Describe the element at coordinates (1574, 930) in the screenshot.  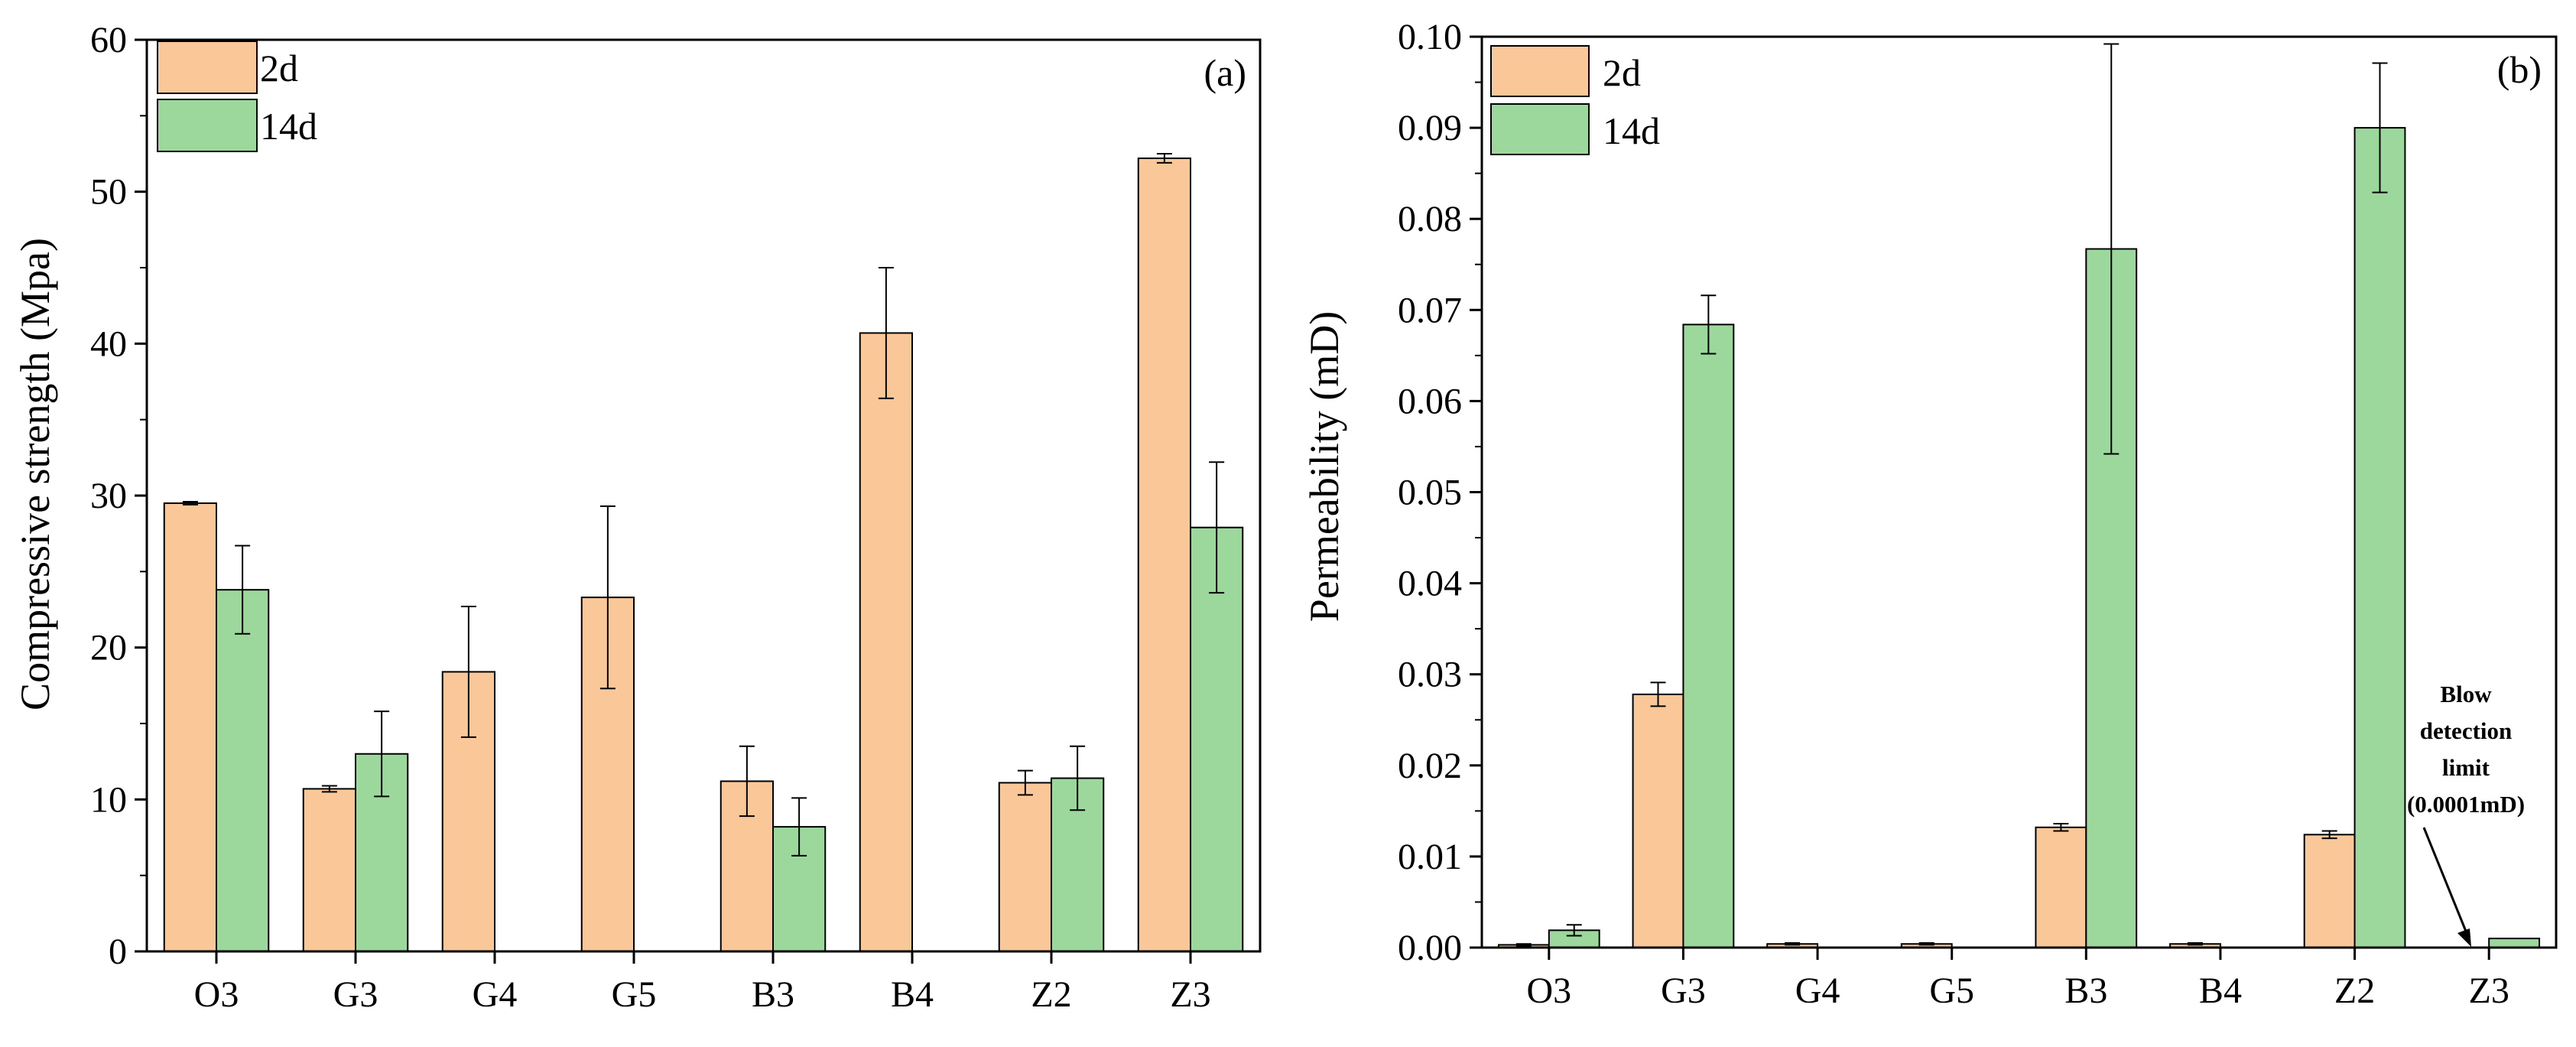
I see `error-bar-14d-O3` at that location.